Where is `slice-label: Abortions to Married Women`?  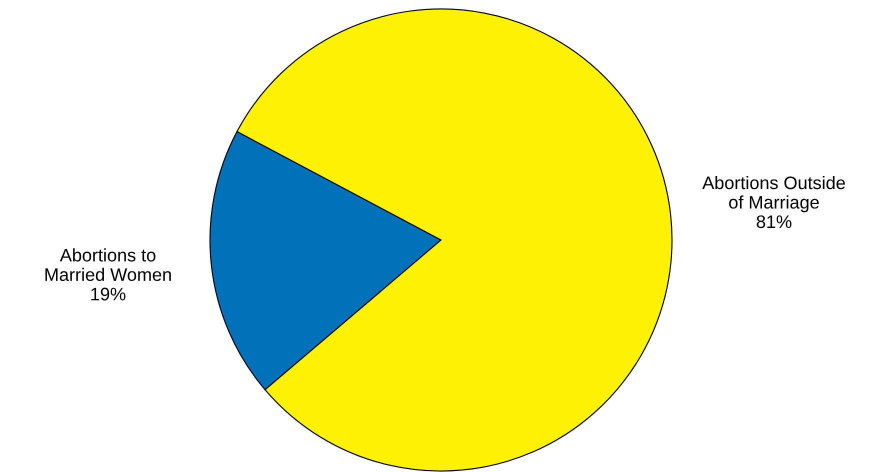 slice-label: Abortions to Married Women is located at coordinates (108, 265).